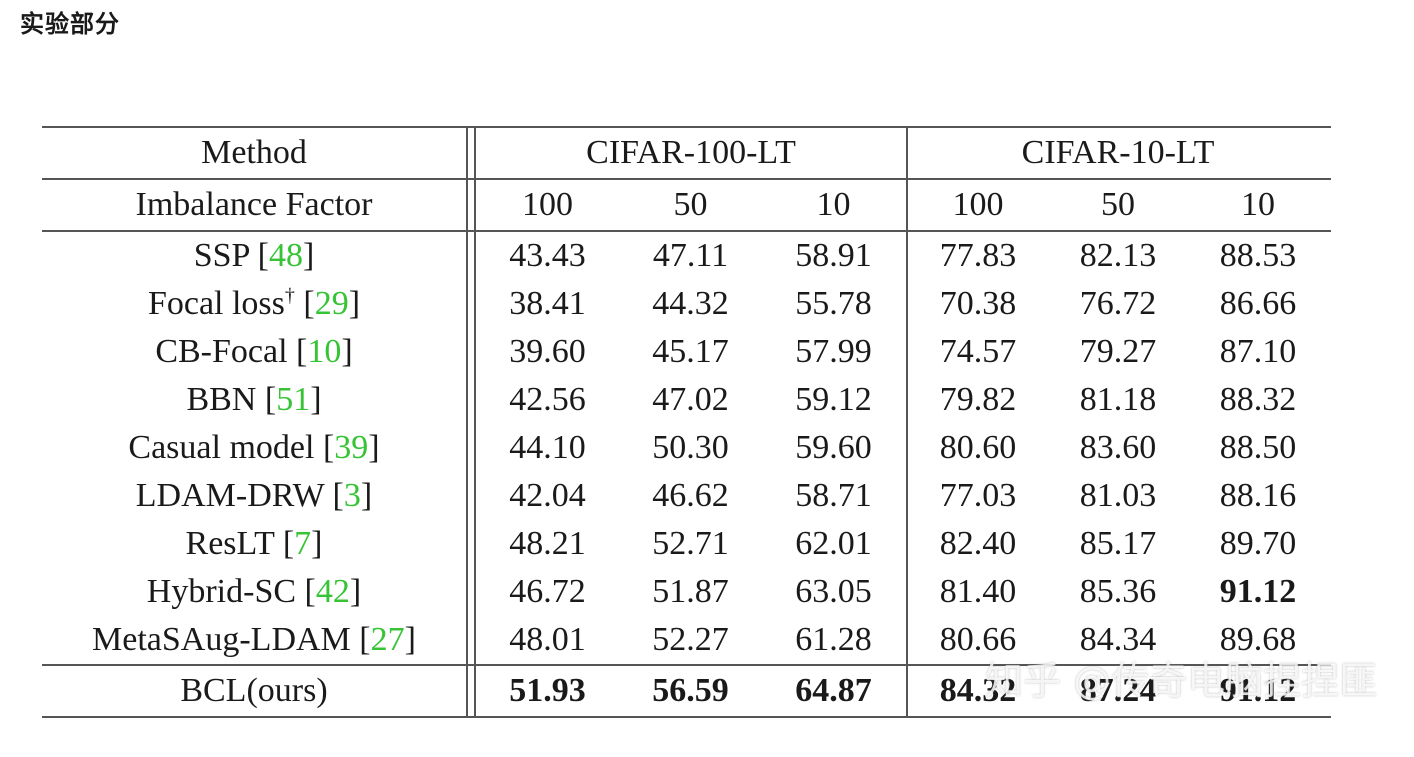 This screenshot has width=1414, height=757. Describe the element at coordinates (352, 495) in the screenshot. I see `citation-number: 3` at that location.